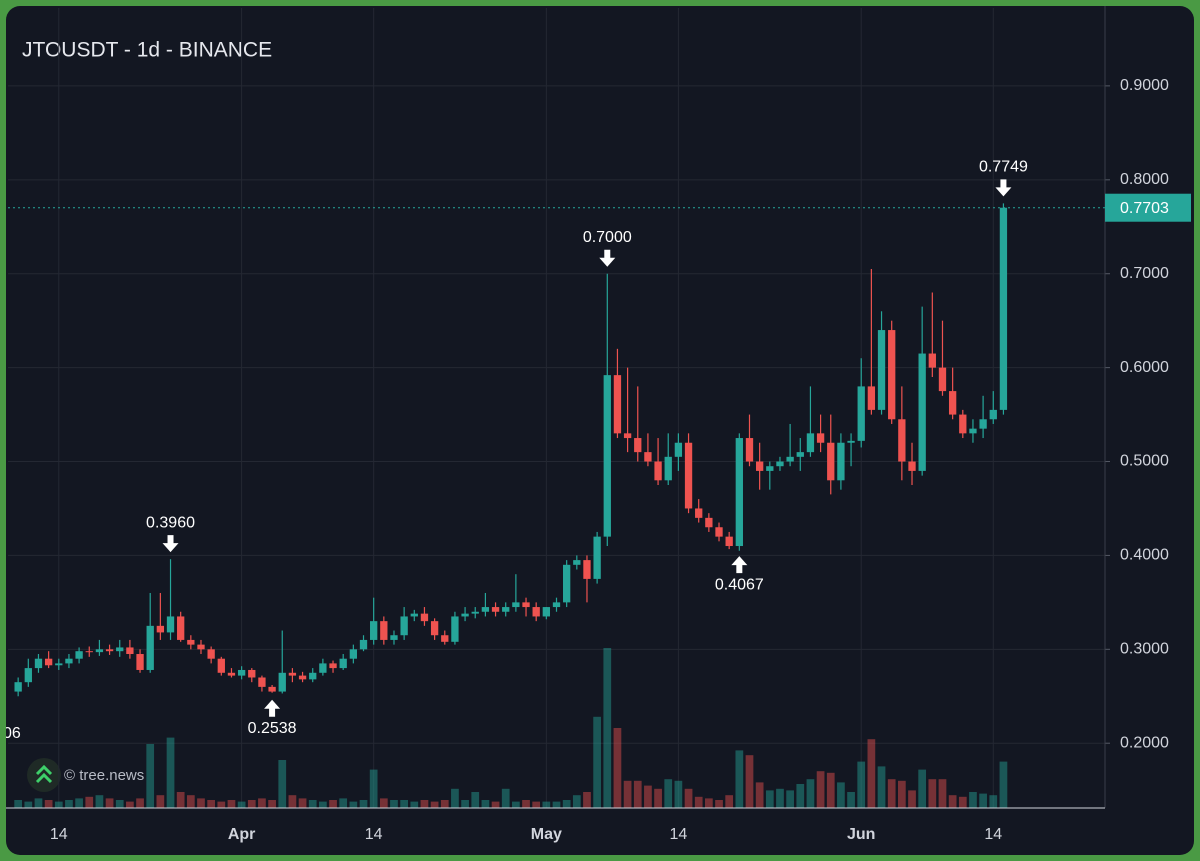 The image size is (1200, 861). I want to click on x-tick-label: Jun, so click(861, 834).